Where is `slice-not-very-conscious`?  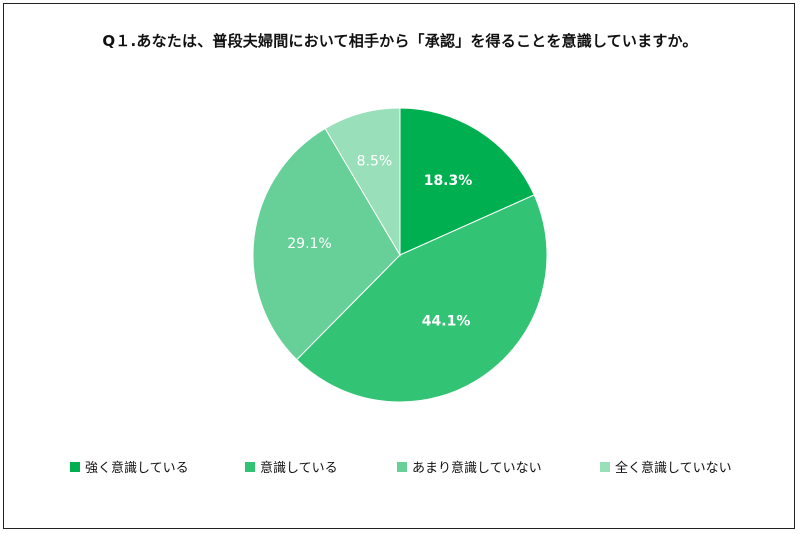 slice-not-very-conscious is located at coordinates (326, 244).